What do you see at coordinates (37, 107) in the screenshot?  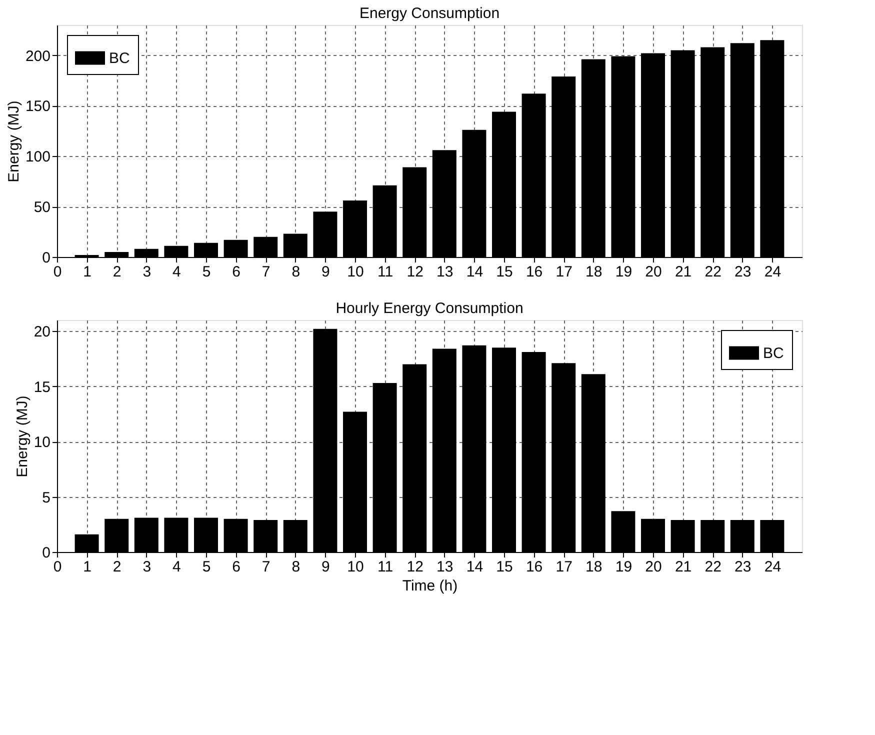 I see `y-tick-label: 150` at bounding box center [37, 107].